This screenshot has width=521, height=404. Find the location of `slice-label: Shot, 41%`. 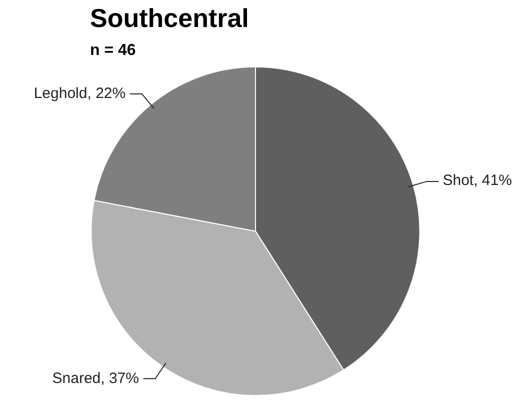

slice-label: Shot, 41% is located at coordinates (477, 181).